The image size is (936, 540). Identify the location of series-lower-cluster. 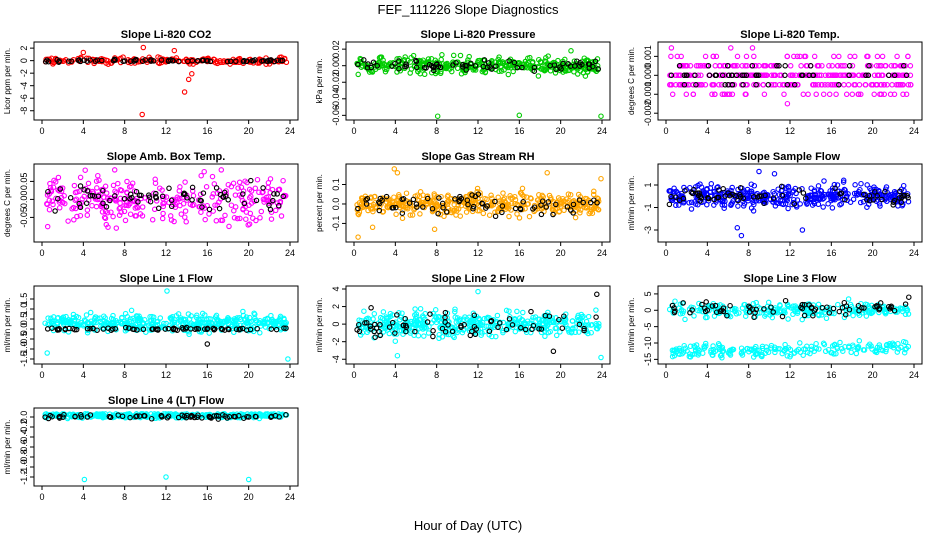
(790, 349).